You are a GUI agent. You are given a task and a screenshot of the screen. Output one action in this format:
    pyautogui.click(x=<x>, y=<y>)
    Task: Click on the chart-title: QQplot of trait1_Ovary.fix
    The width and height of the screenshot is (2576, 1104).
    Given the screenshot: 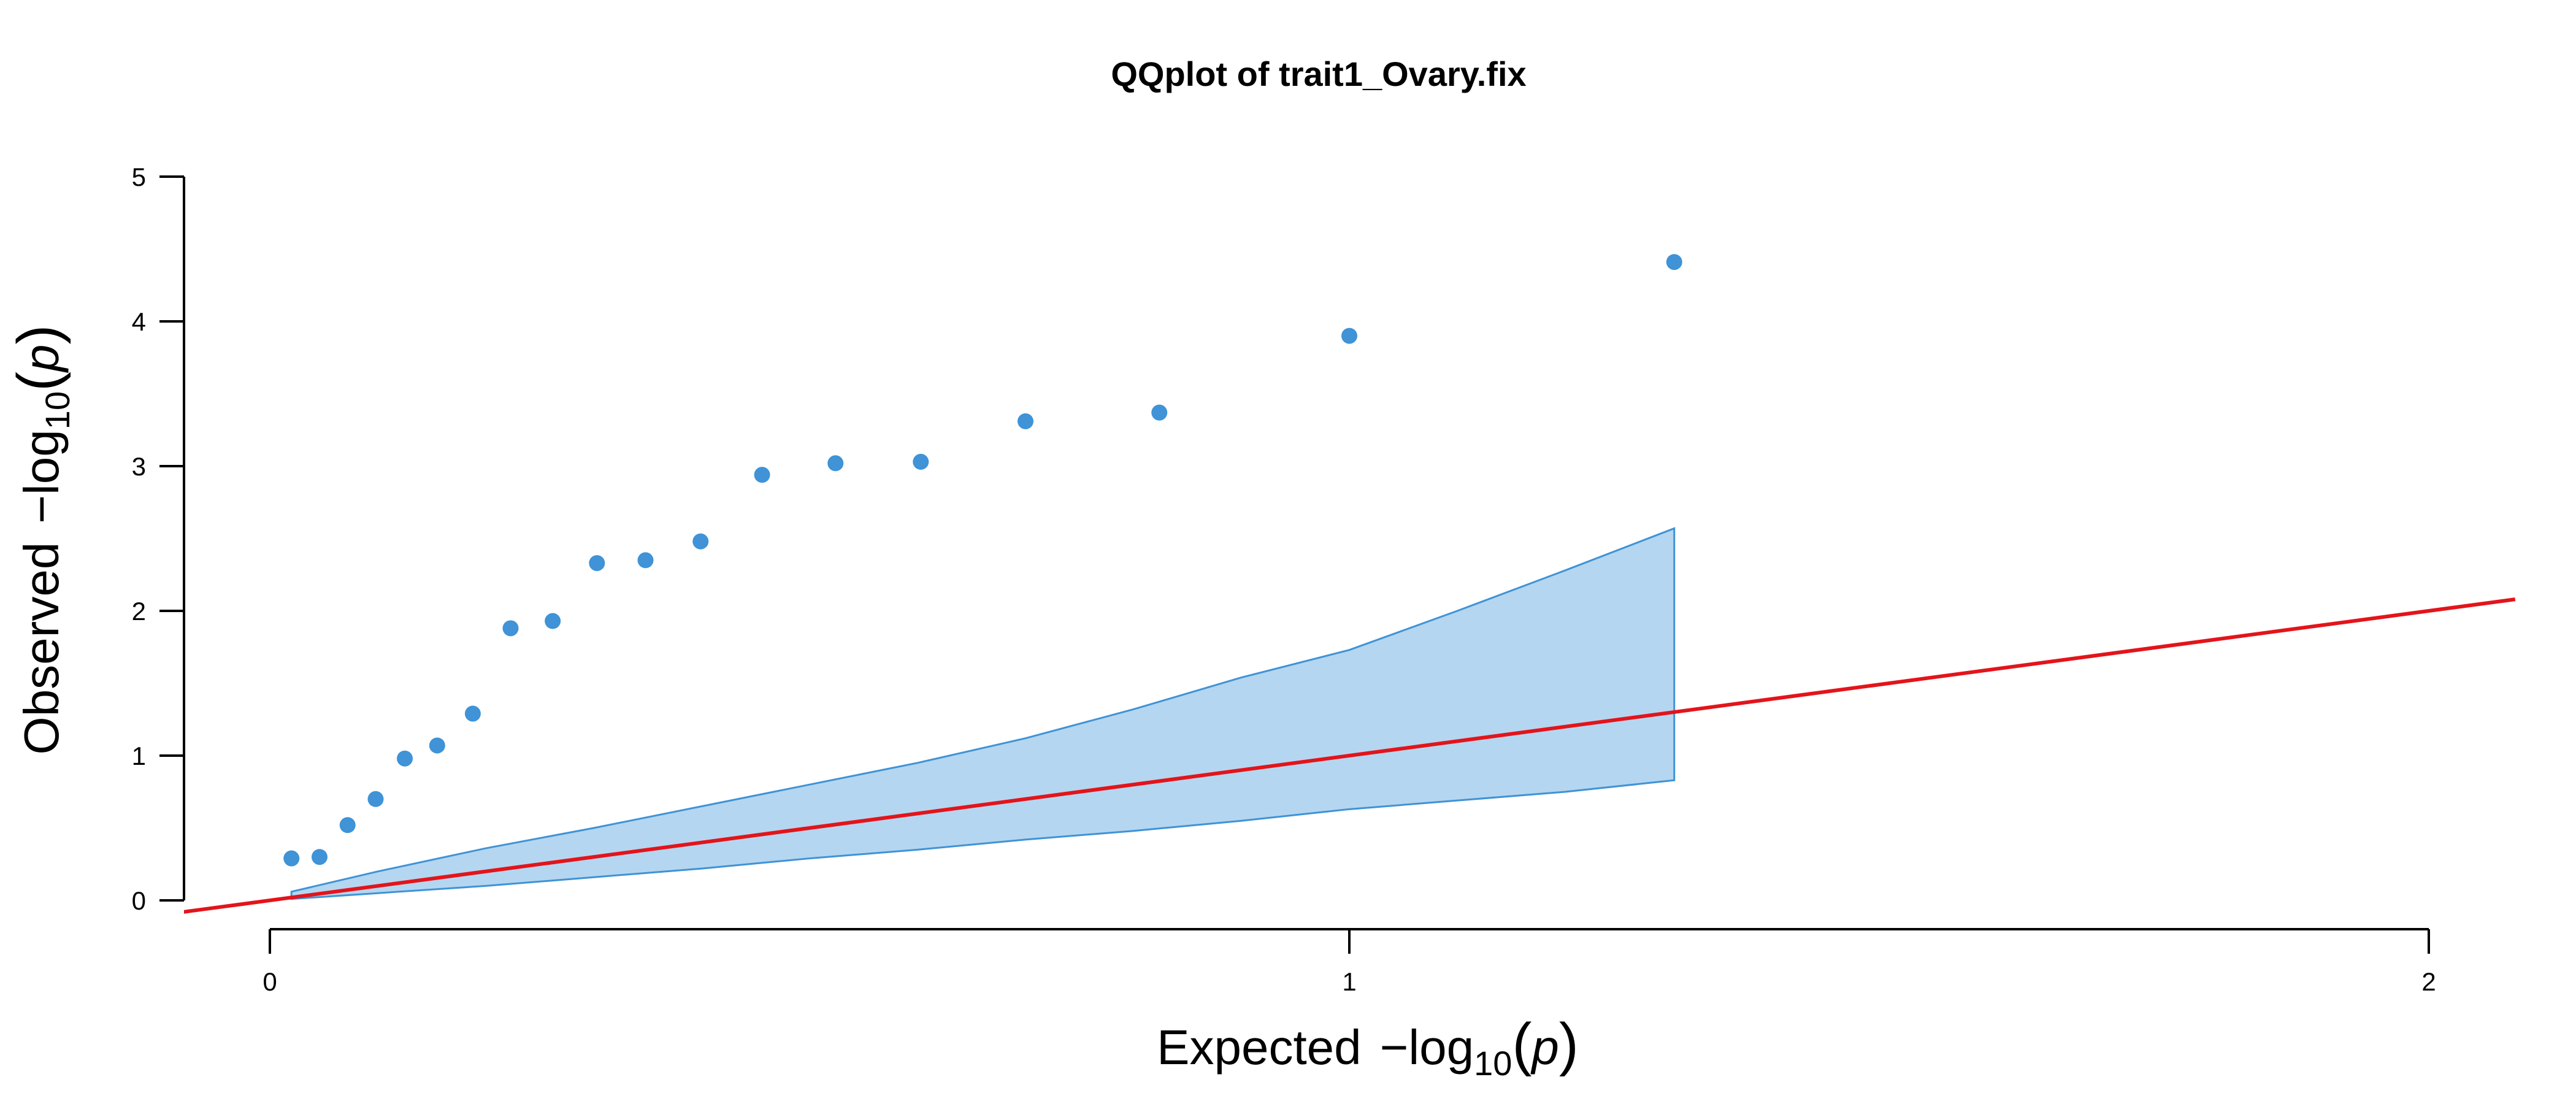 What is the action you would take?
    pyautogui.click(x=1318, y=74)
    